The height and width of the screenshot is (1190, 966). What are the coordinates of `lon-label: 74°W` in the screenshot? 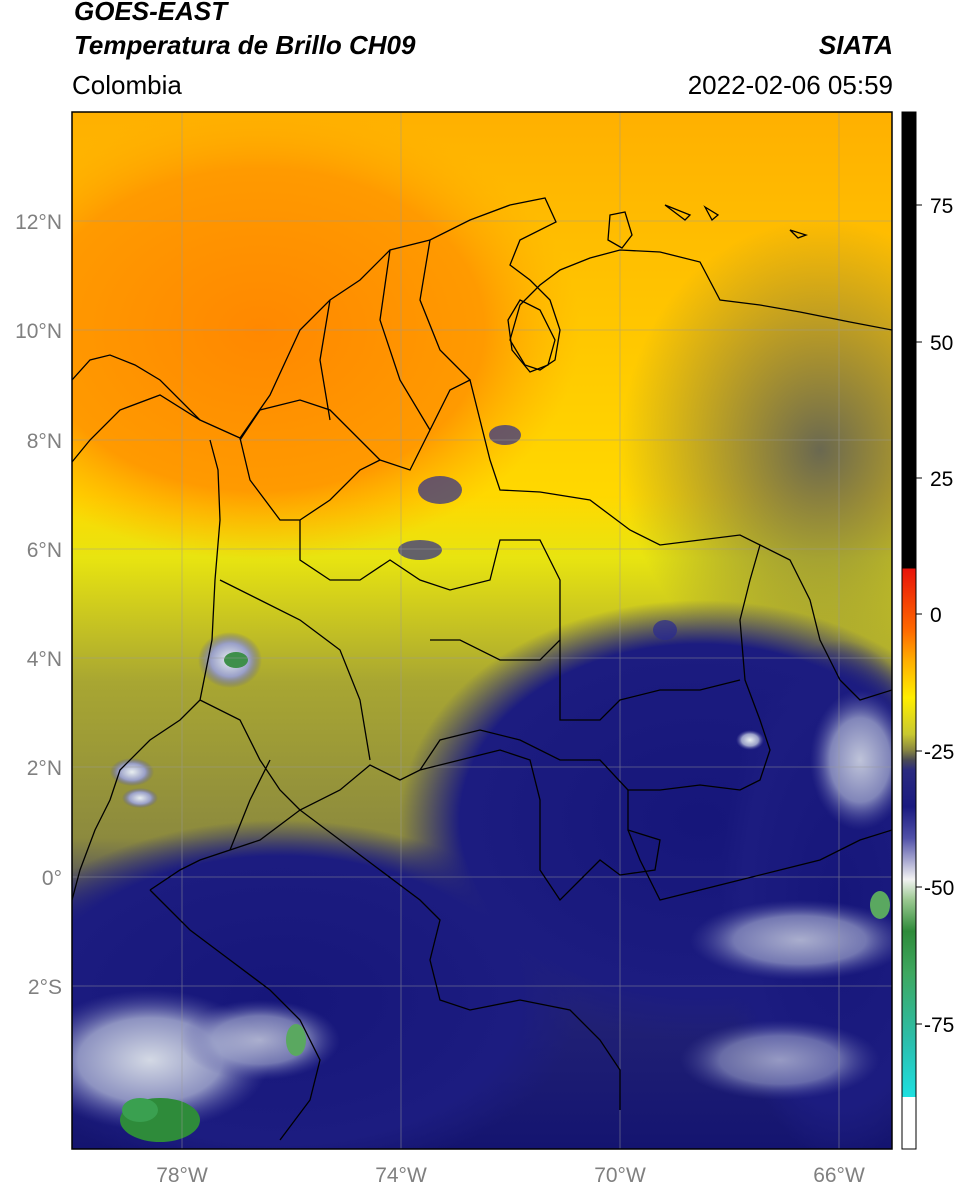 It's located at (401, 1175).